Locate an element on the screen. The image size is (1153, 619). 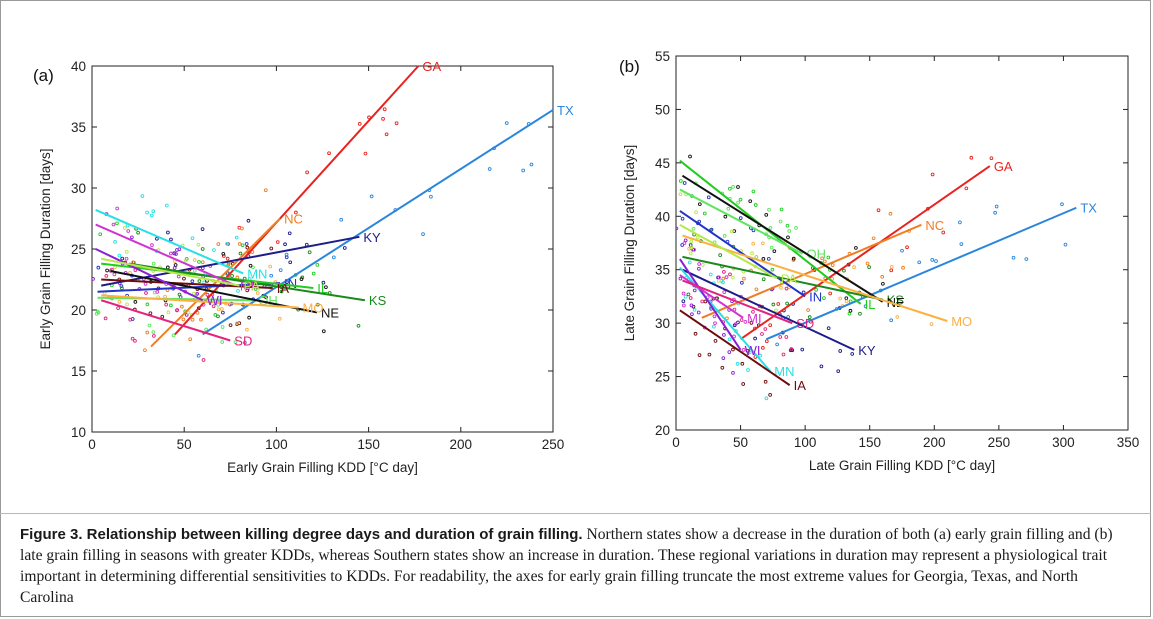
fit-label-ks: KS is located at coordinates (378, 300).